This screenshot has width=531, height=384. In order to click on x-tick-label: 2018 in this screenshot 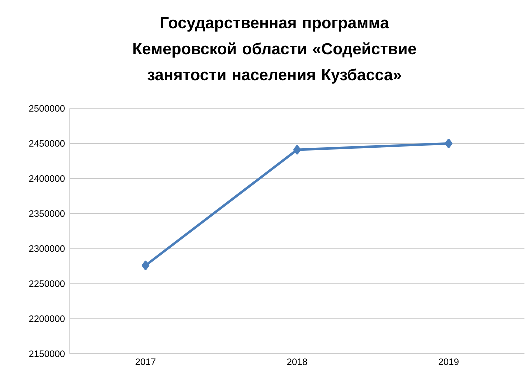, I will do `click(297, 362)`.